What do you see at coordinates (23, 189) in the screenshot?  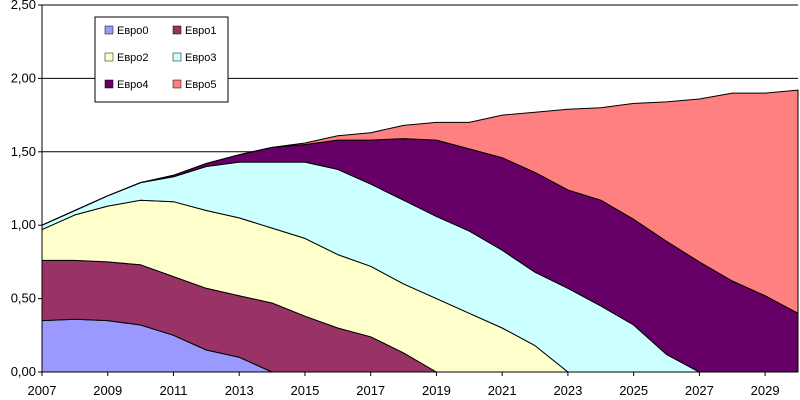 I see `y-tick-labels: 0,00 0,50 1,00 1,50 2,00 2,50` at bounding box center [23, 189].